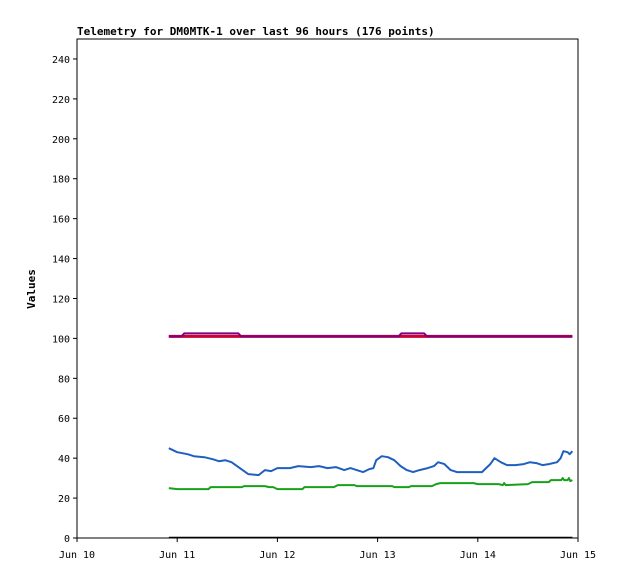 This screenshot has height=579, width=618. I want to click on x-tick-label: Jun 11, so click(177, 555).